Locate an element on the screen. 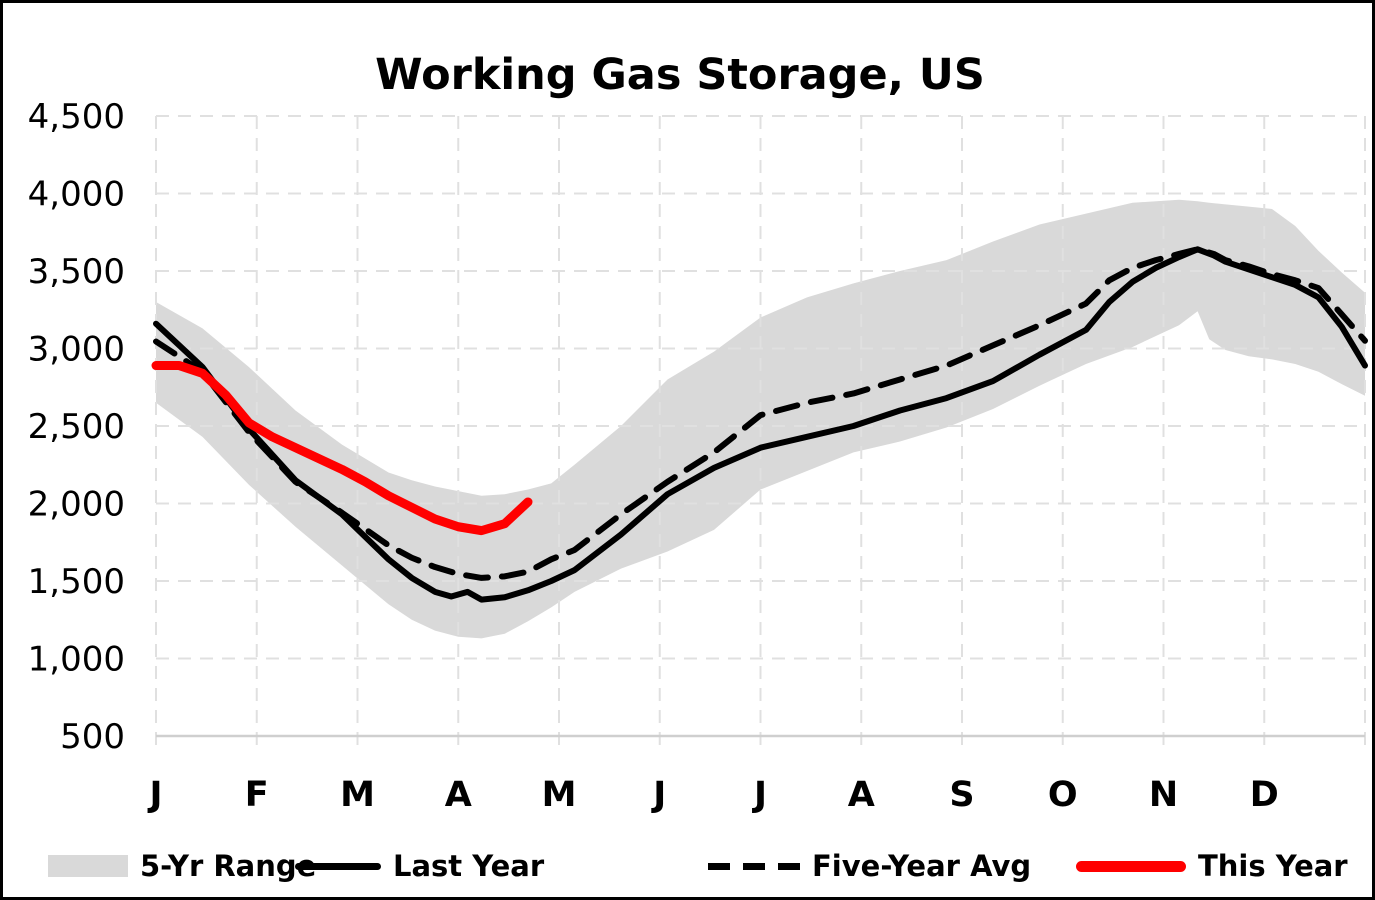 Image resolution: width=1375 pixels, height=900 pixels. solid-line-swatch-icon is located at coordinates (338, 866).